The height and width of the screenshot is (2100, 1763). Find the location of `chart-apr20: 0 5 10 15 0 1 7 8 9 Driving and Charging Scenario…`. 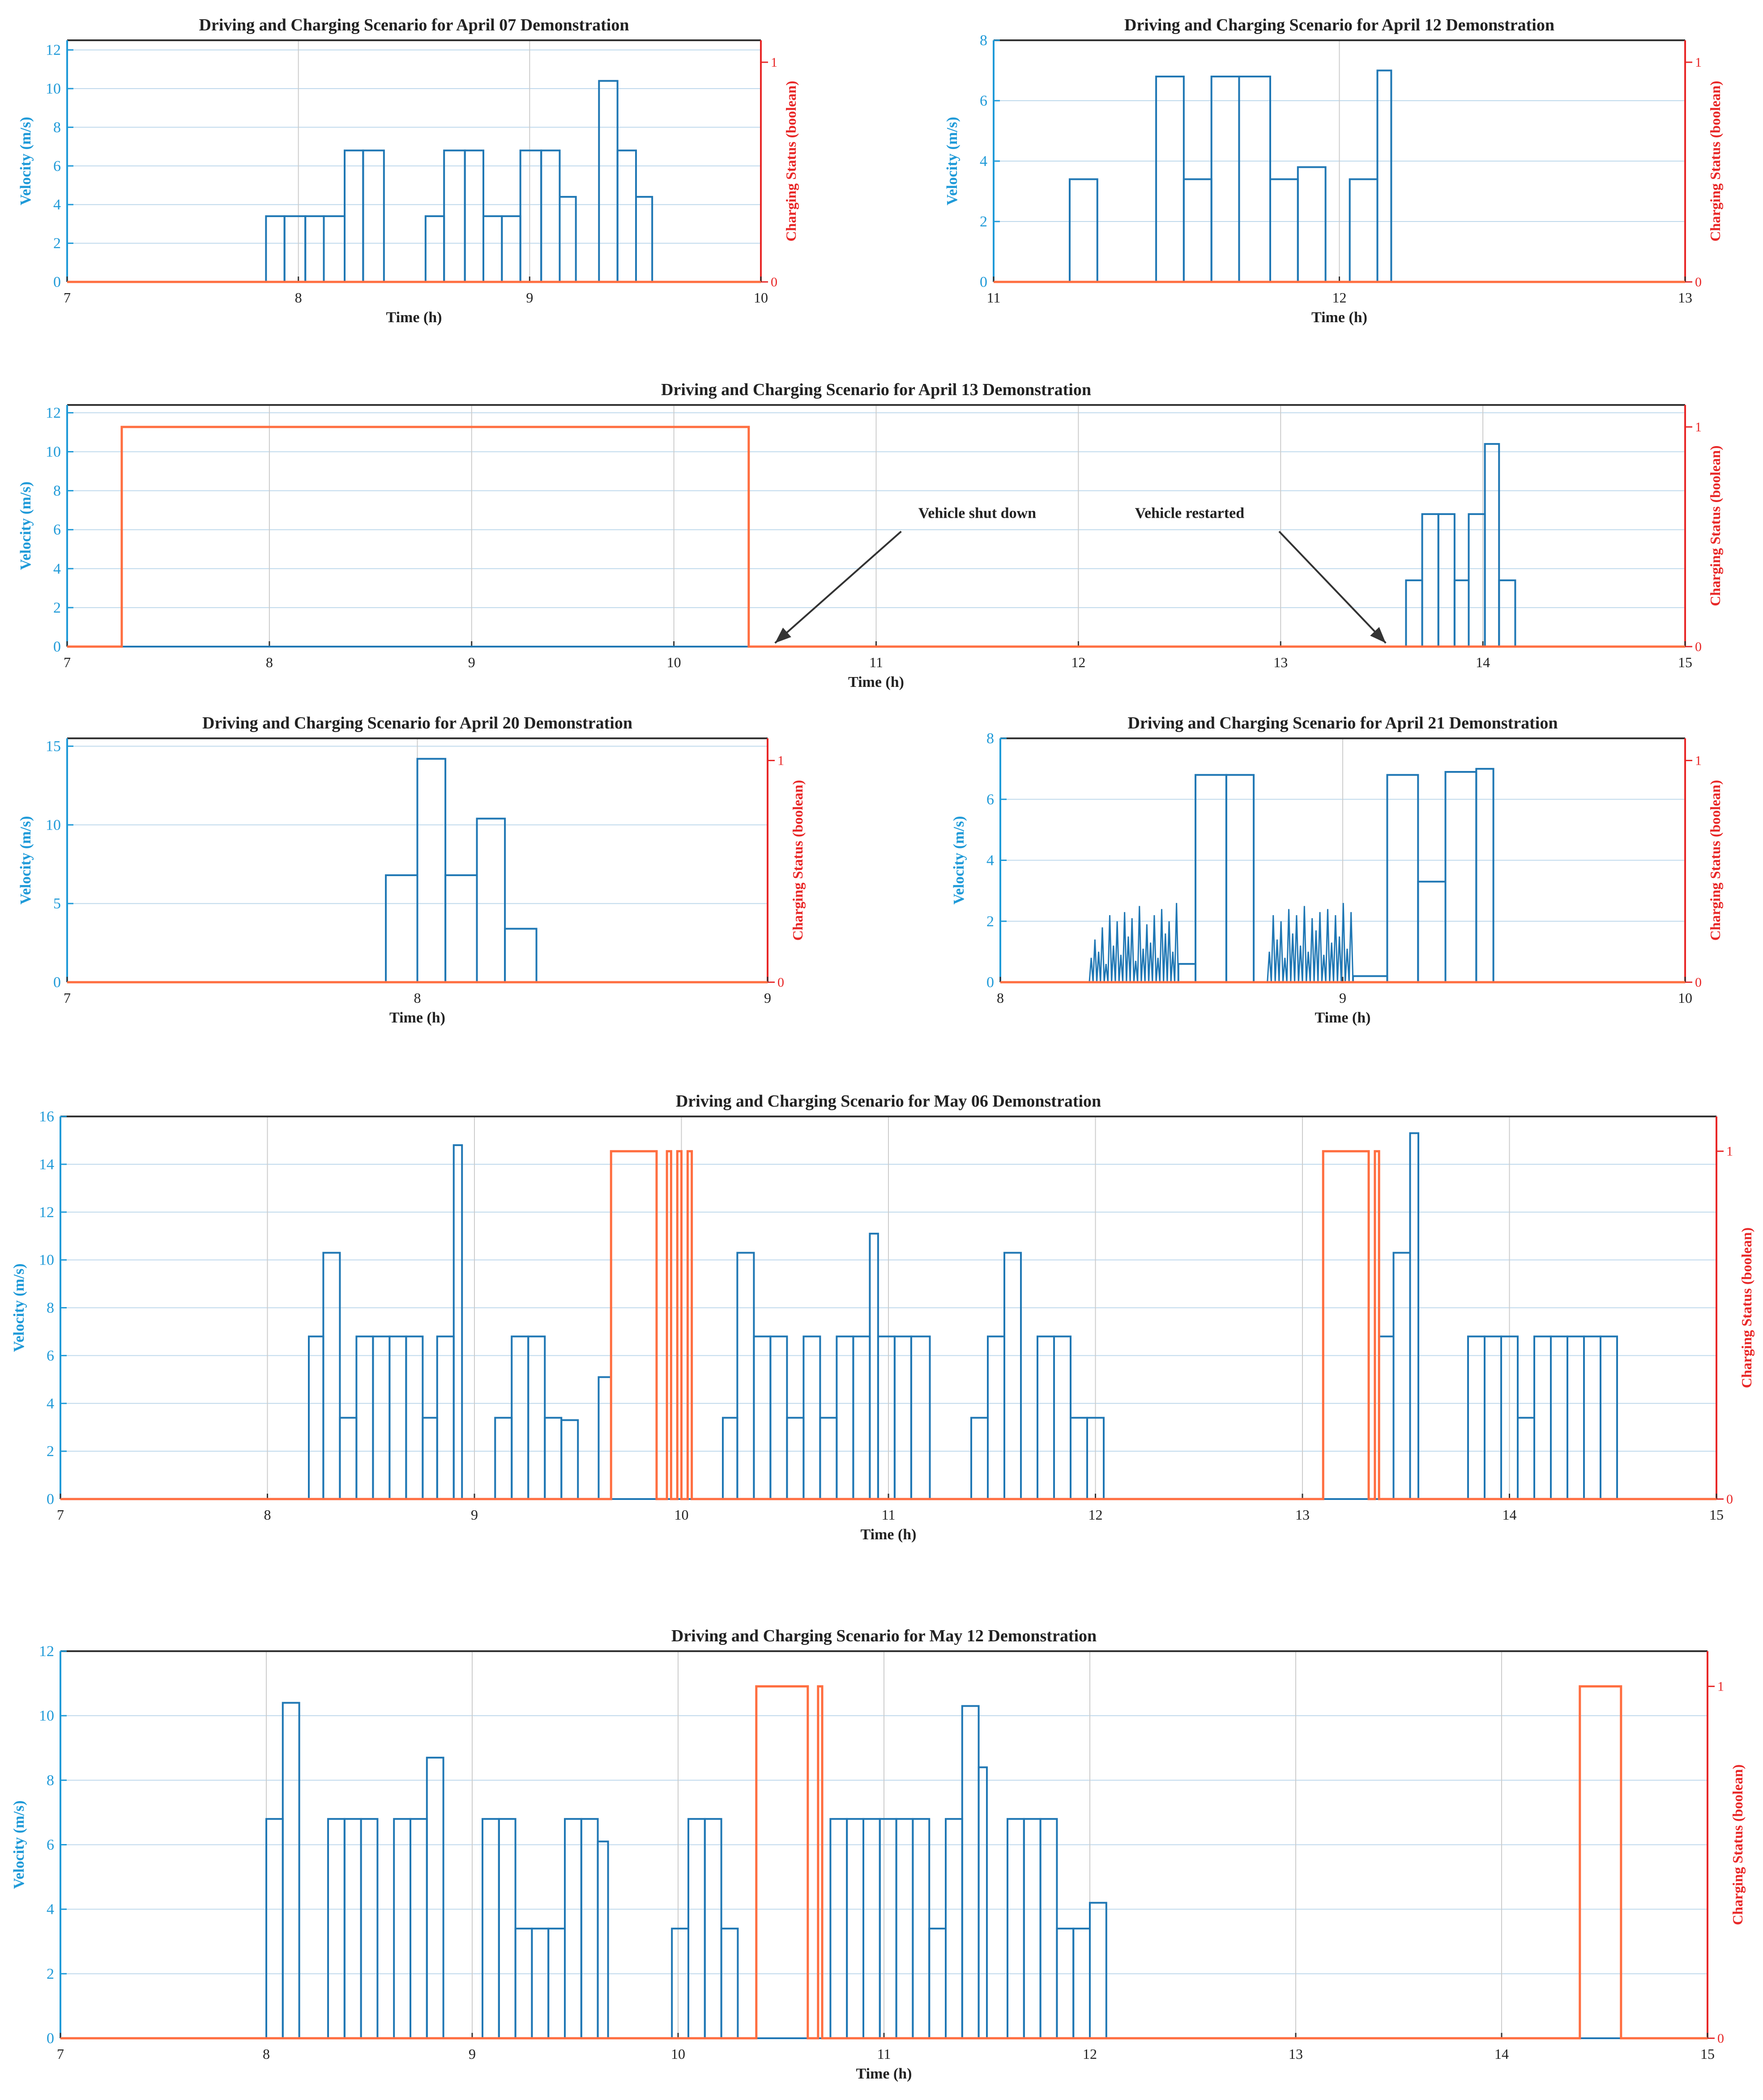

chart-apr20: 0 5 10 15 0 1 7 8 9 Driving and Charging Scenario… is located at coordinates (411, 870).